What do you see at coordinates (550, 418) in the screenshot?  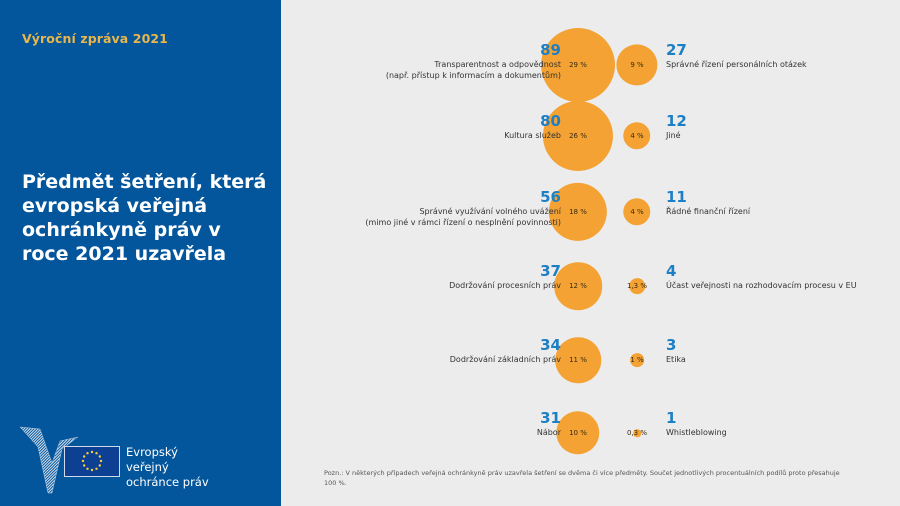 I see `count-value: 31` at bounding box center [550, 418].